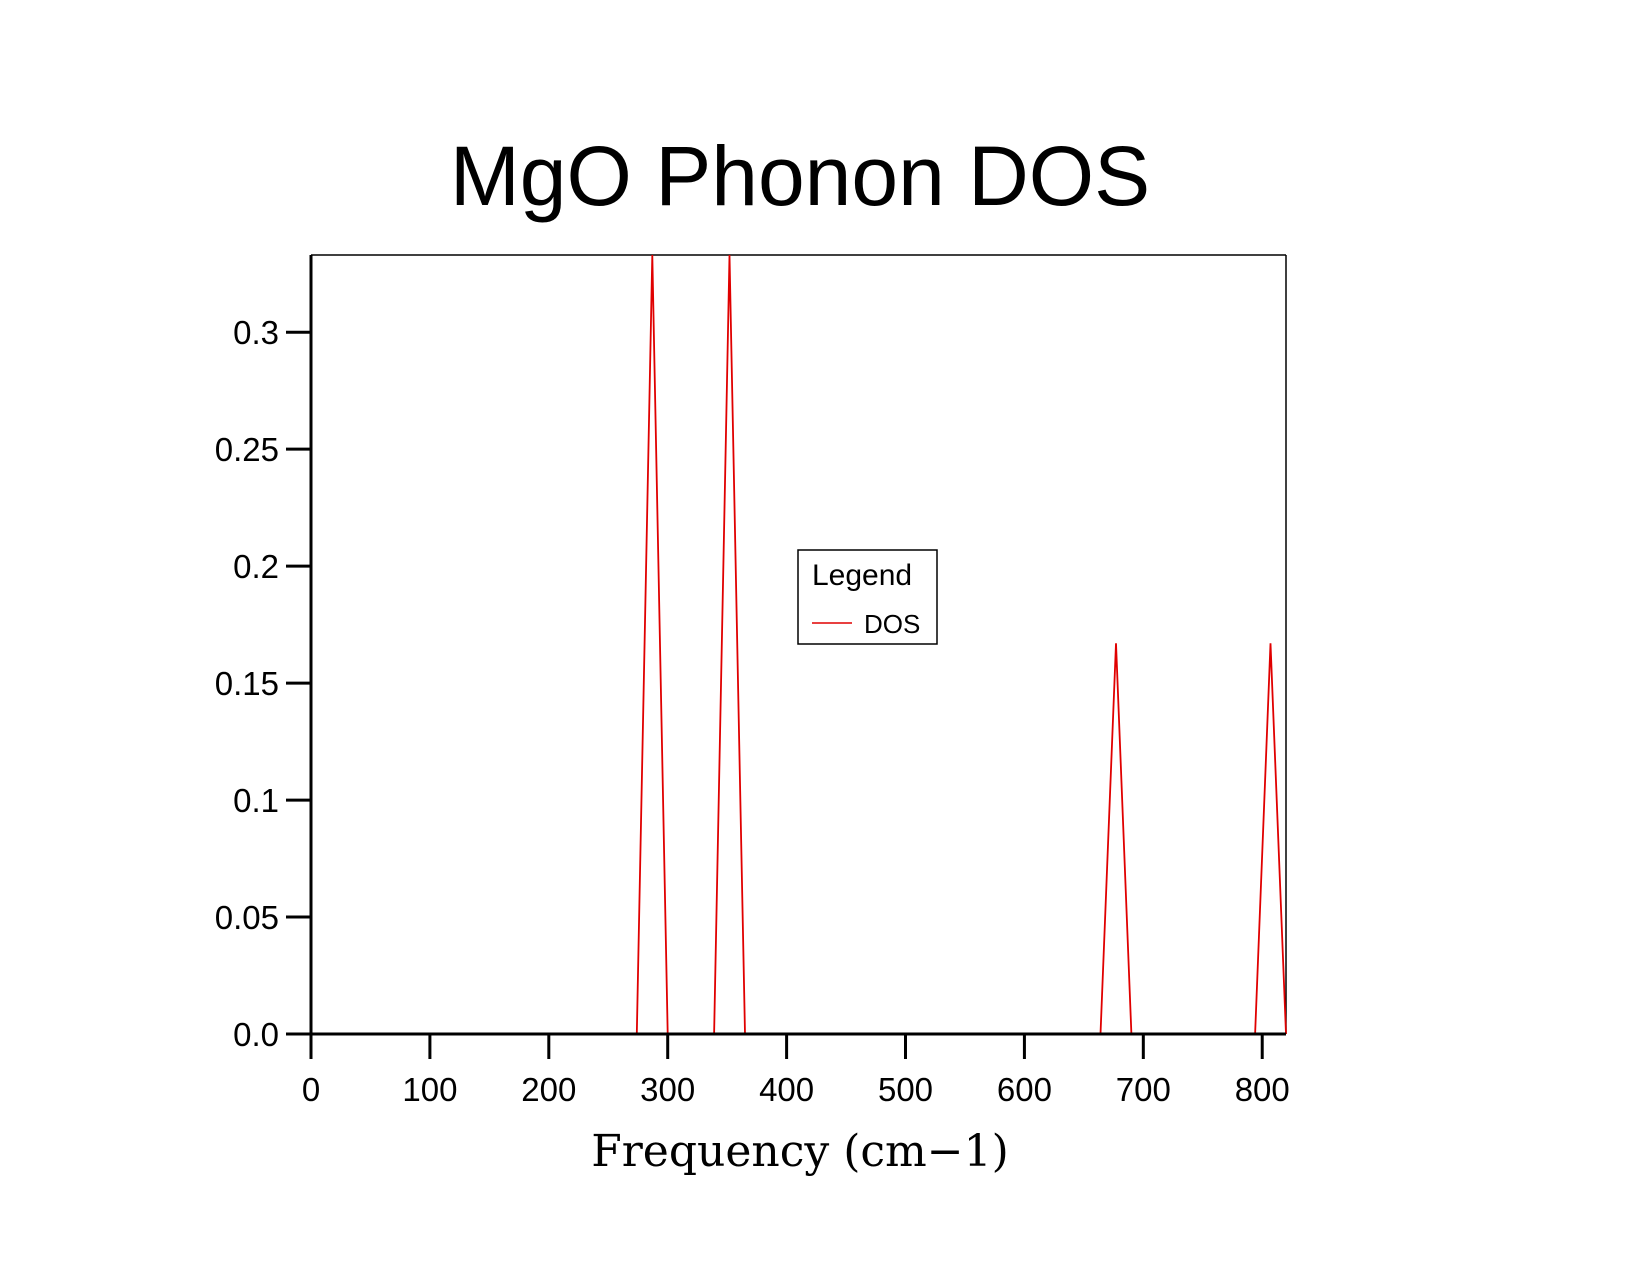 The height and width of the screenshot is (1275, 1650). Describe the element at coordinates (264, 654) in the screenshot. I see `y-axis: 0.0 0.05 0.1 0.15 0.2 0.25 0.3` at that location.